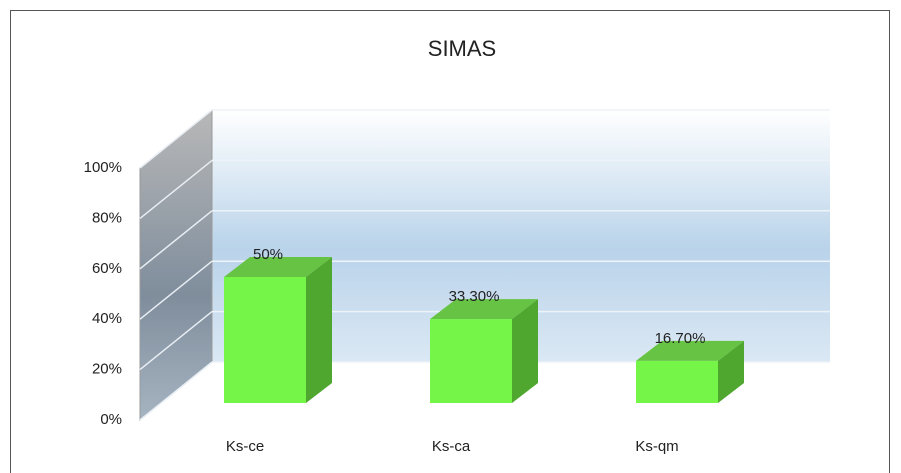 The height and width of the screenshot is (473, 901). What do you see at coordinates (268, 254) in the screenshot?
I see `data-label: 50%` at bounding box center [268, 254].